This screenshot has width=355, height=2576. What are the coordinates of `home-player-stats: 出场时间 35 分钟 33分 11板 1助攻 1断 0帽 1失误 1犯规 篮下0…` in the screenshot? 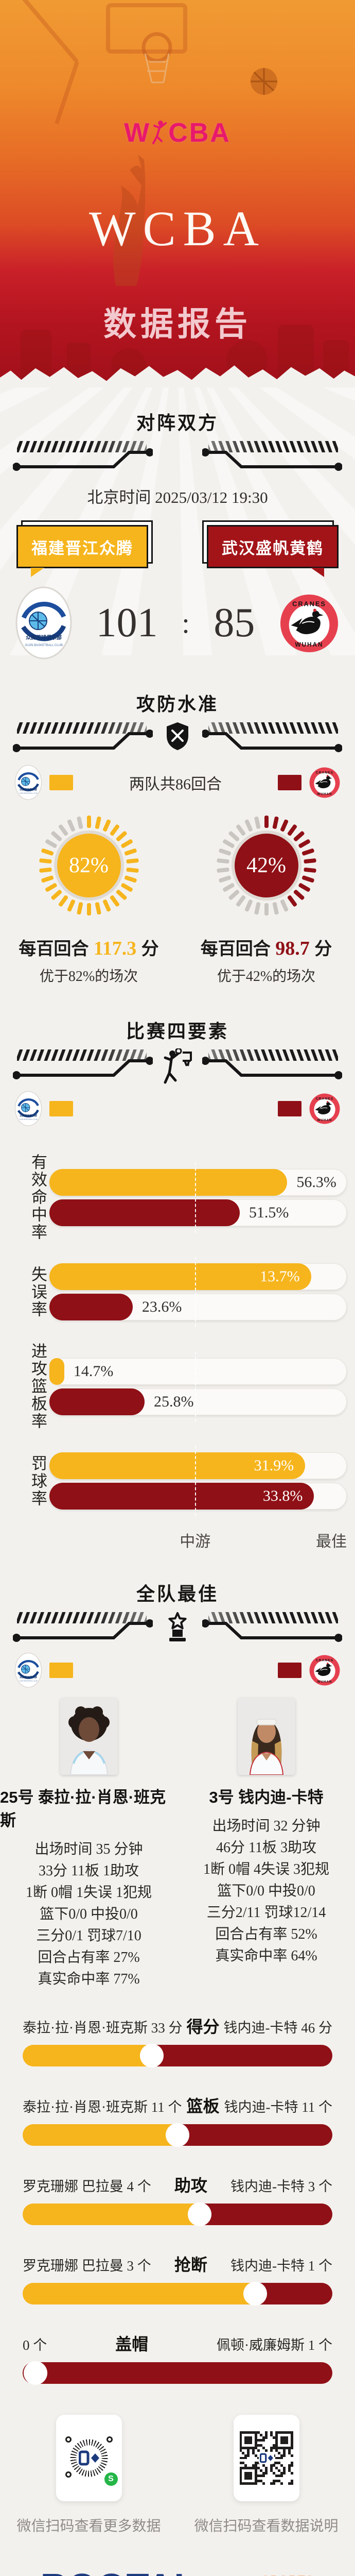 It's located at (89, 1915).